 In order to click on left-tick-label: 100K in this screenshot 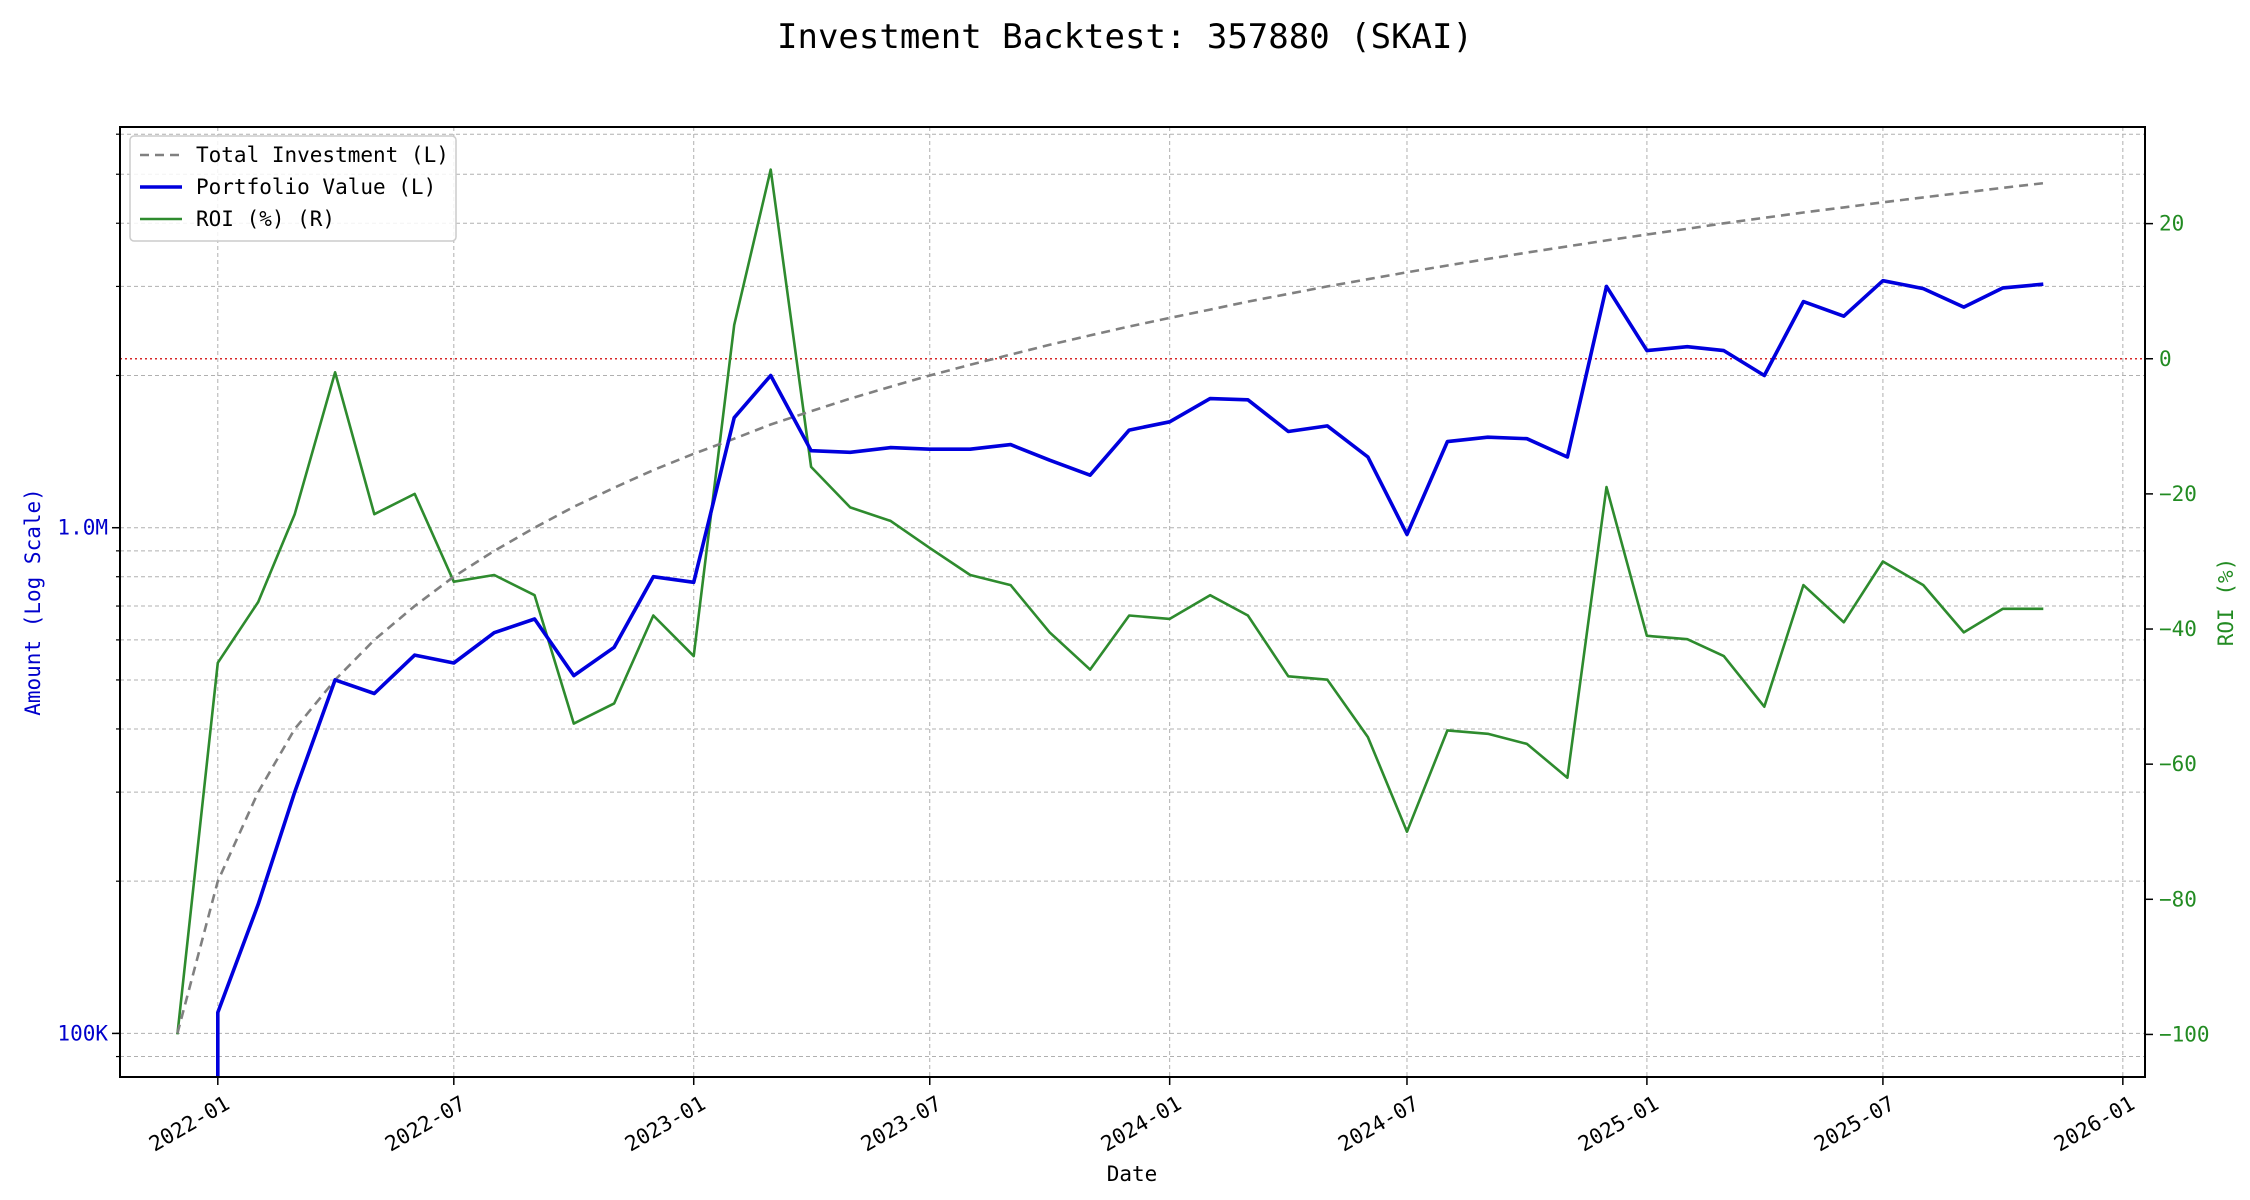, I will do `click(82, 1033)`.